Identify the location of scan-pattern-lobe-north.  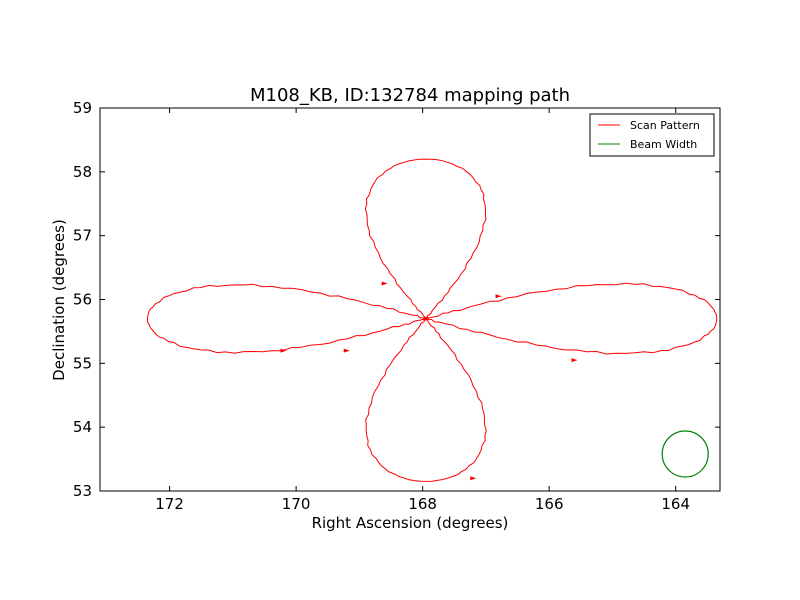
(425, 239).